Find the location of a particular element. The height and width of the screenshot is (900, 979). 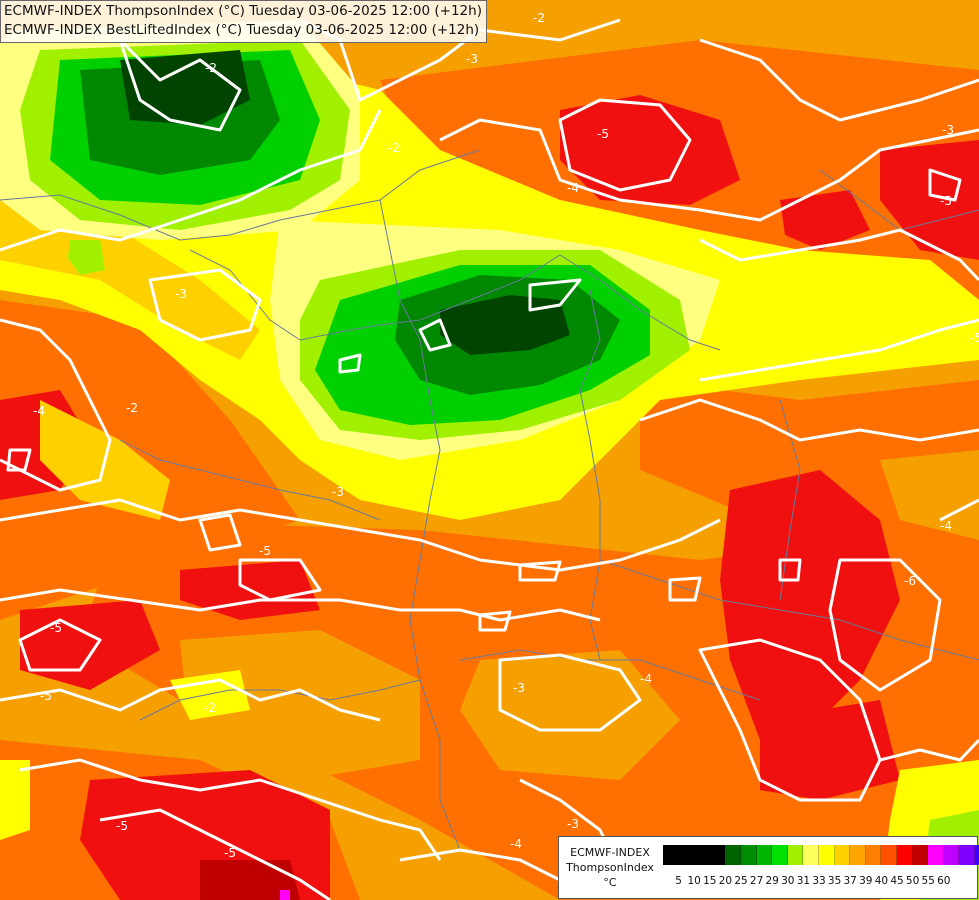

legend-tick-label: 35 is located at coordinates (834, 881).